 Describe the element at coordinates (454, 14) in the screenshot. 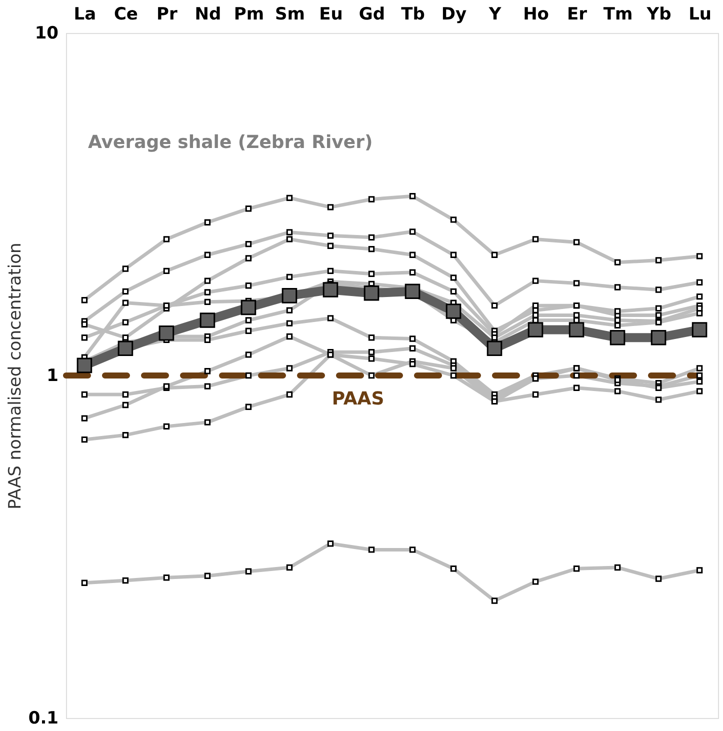

I see `x-tick-label: Dy` at that location.